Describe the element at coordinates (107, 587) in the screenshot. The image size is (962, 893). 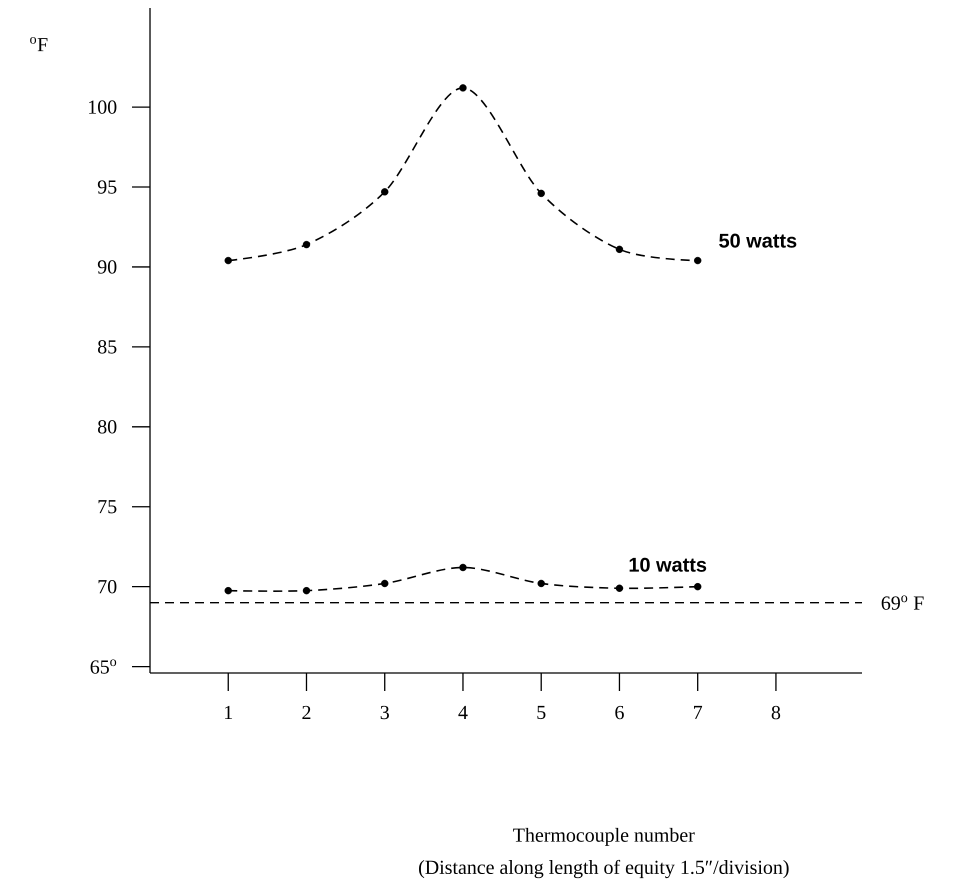
I see `y-tick-label: 70` at that location.